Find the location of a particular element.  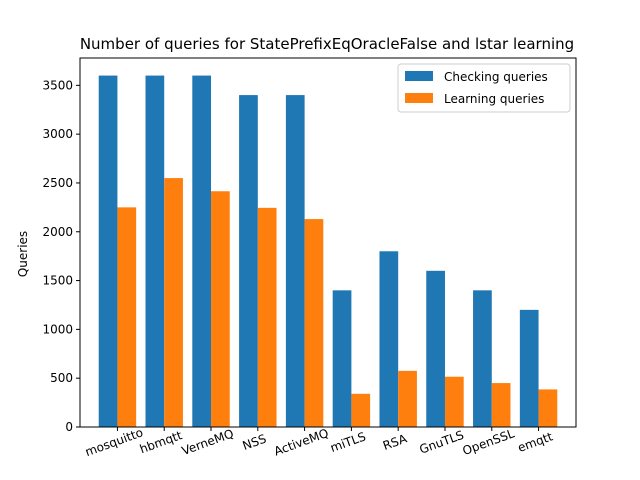

y-tick-label: 3500 is located at coordinates (57, 85).